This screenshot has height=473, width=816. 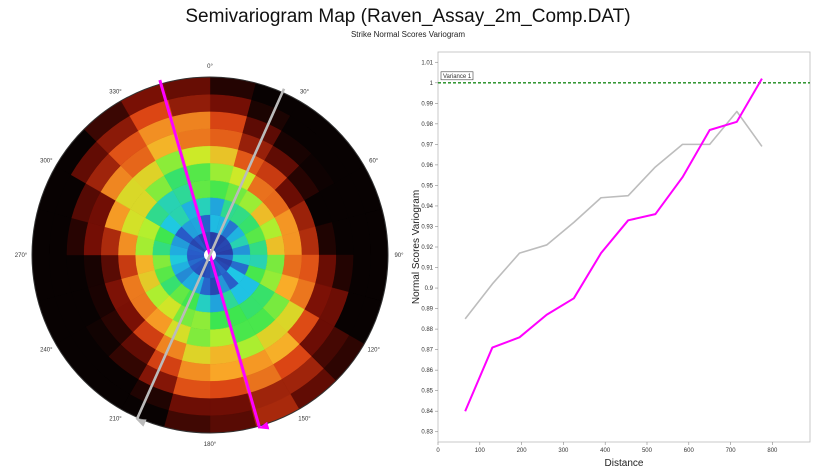 I want to click on angle-label: 60°, so click(x=374, y=162).